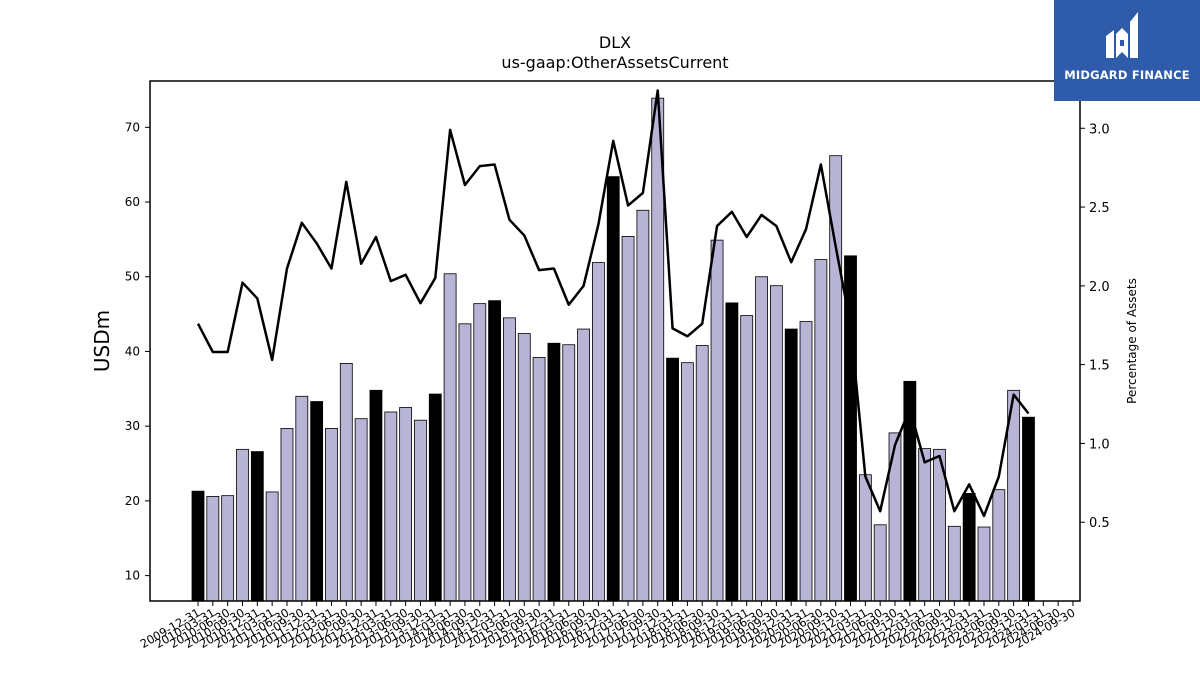 Image resolution: width=1200 pixels, height=675 pixels. What do you see at coordinates (132, 501) in the screenshot?
I see `left-tick-label: 20` at bounding box center [132, 501].